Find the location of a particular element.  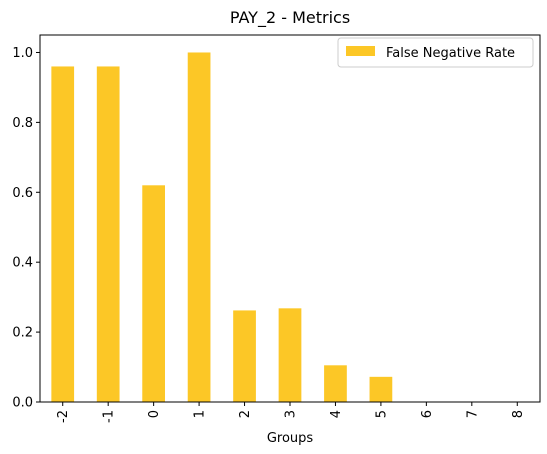

bar--1 is located at coordinates (108, 234).